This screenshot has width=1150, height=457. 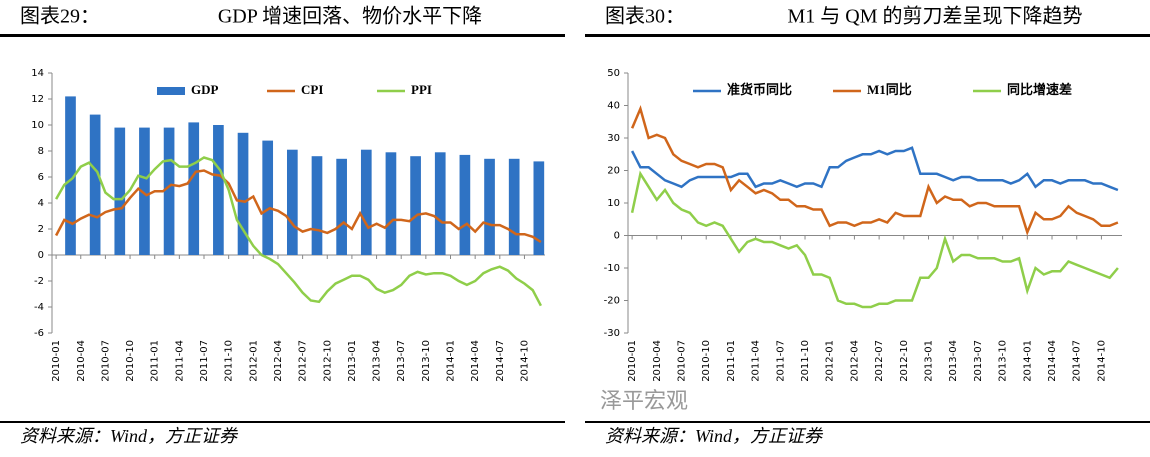 What do you see at coordinates (39, 281) in the screenshot?
I see `y-tick-label: -2` at bounding box center [39, 281].